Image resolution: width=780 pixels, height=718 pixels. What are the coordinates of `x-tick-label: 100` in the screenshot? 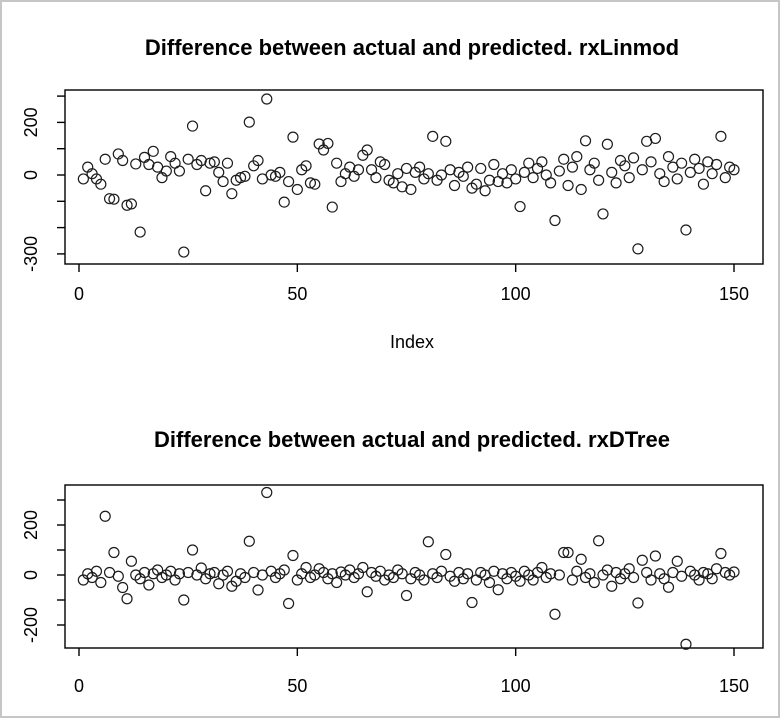 It's located at (516, 686).